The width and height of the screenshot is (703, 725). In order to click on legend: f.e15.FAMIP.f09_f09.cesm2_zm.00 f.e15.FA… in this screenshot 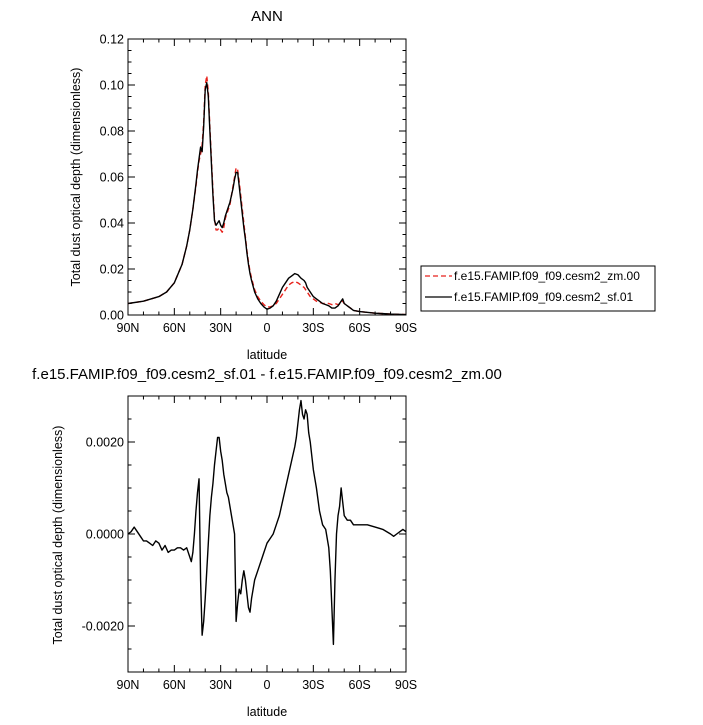, I will do `click(538, 288)`.